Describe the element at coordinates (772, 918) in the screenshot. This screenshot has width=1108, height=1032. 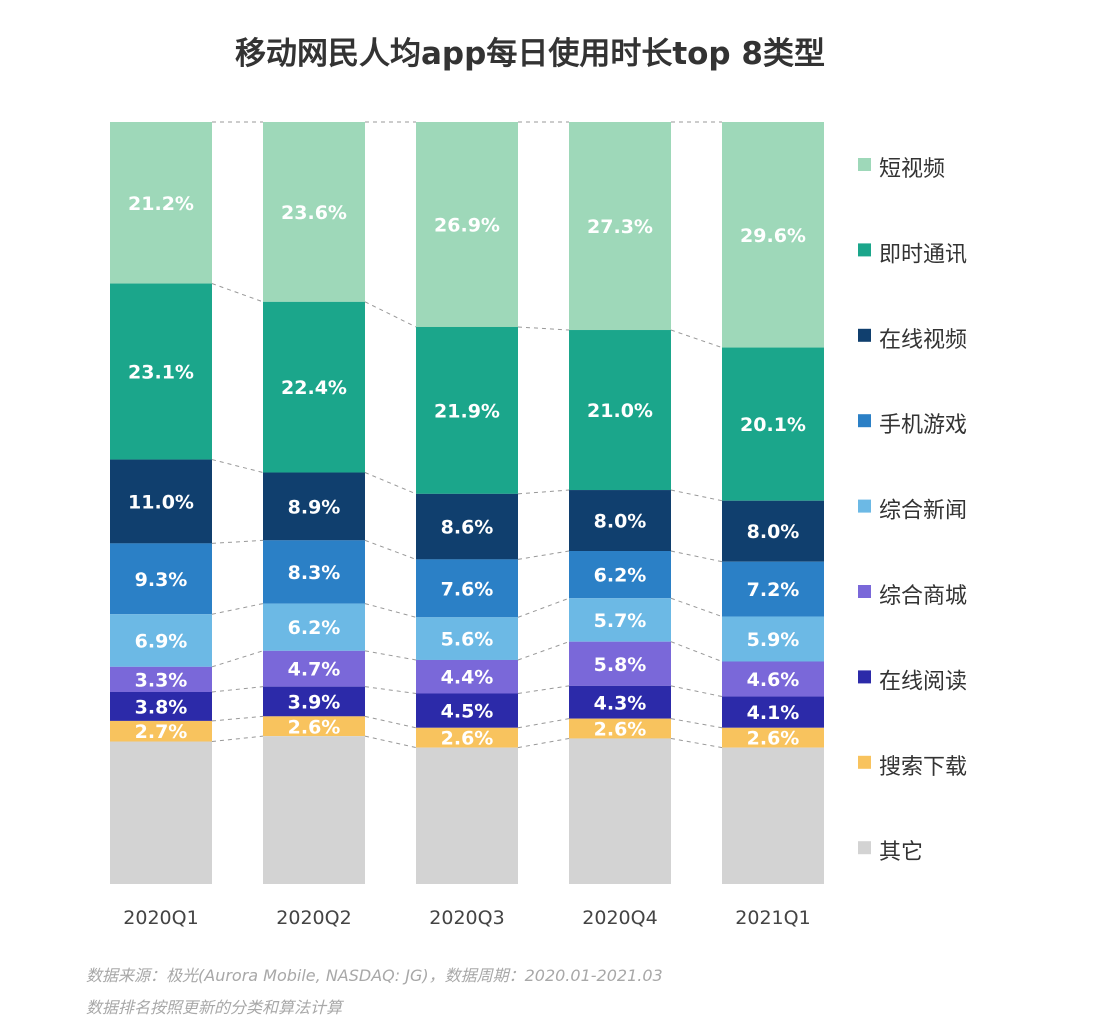
I see `x-tick-label: 2021Q1` at that location.